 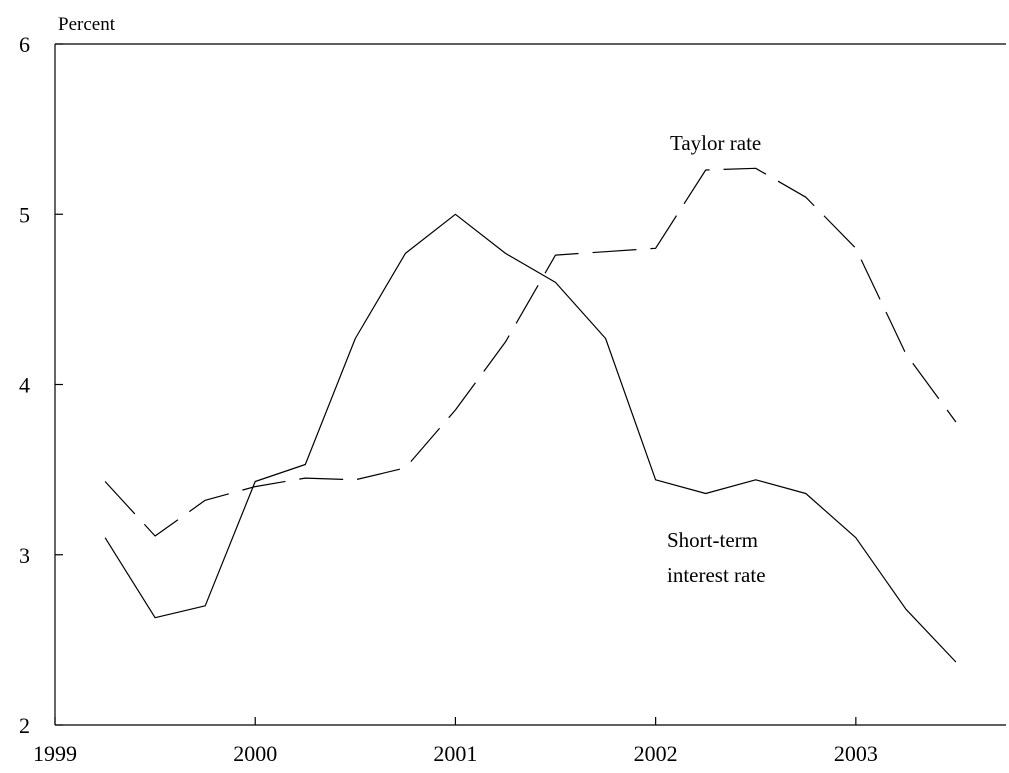 I want to click on y-tick-label-4: 4, so click(x=24, y=385).